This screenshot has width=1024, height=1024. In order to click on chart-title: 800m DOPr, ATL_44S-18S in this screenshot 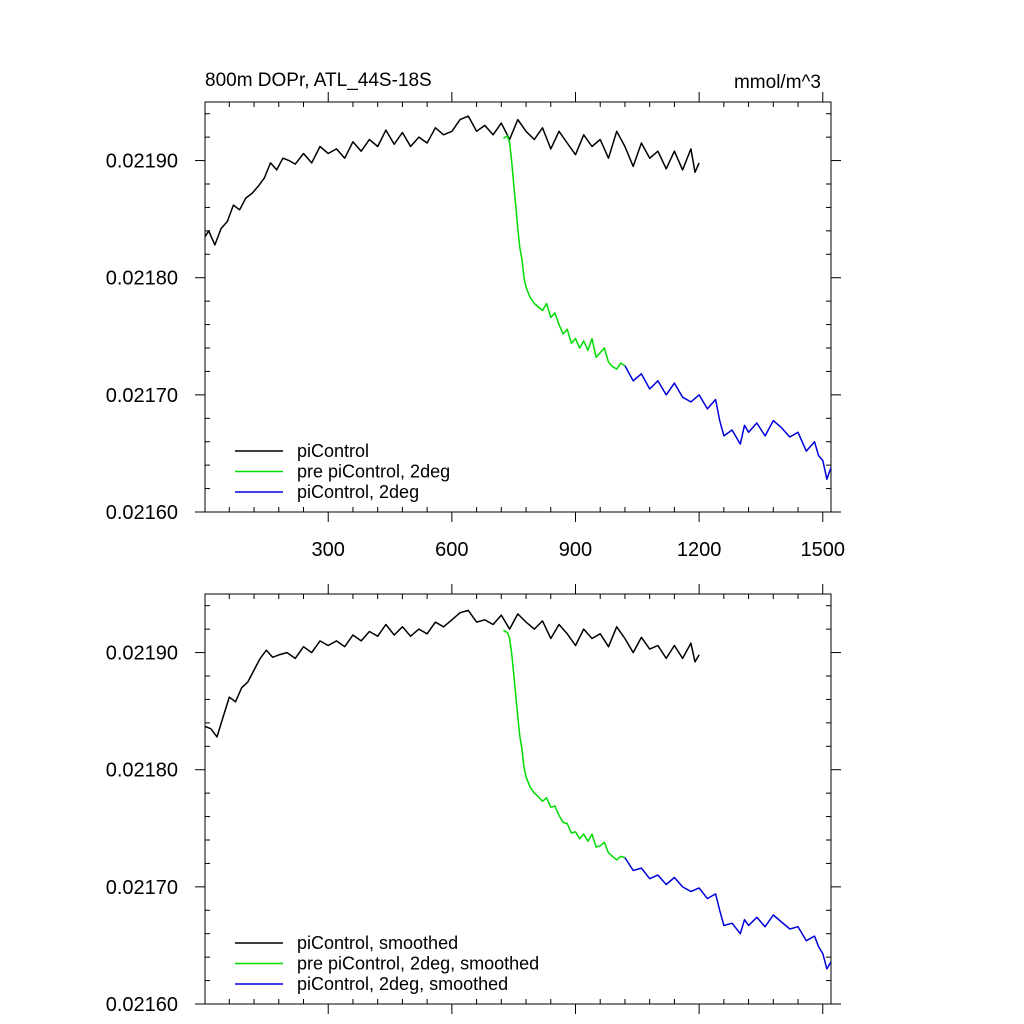, I will do `click(318, 80)`.